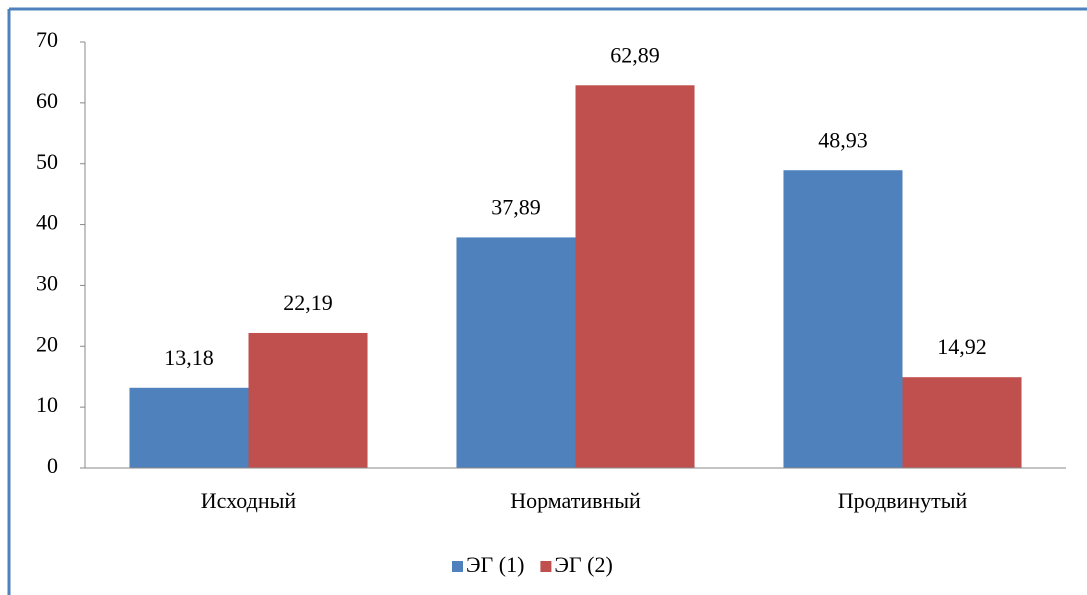 The height and width of the screenshot is (595, 1087). Describe the element at coordinates (249, 500) in the screenshot. I see `x-tick-label: Исходный` at that location.